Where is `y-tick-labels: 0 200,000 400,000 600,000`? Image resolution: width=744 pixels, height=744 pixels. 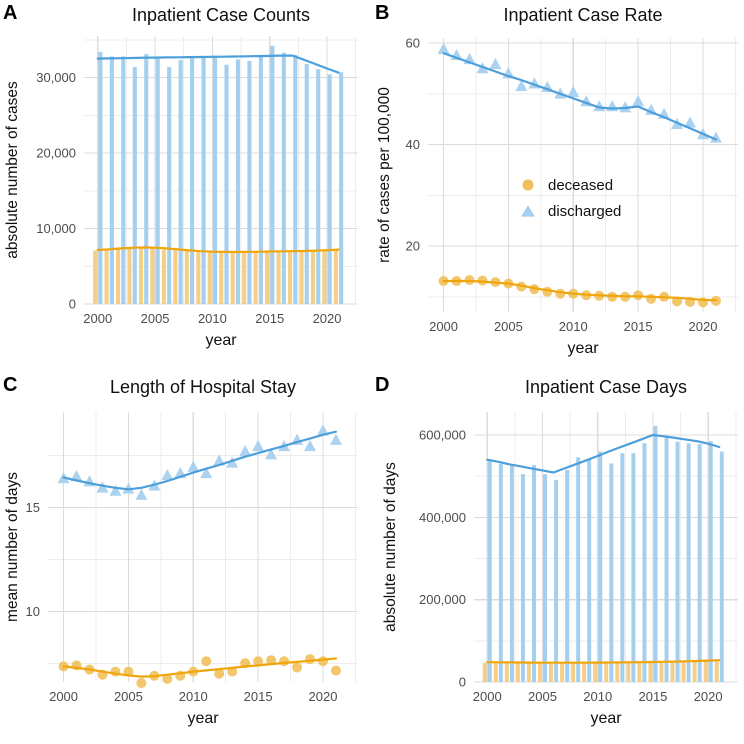
y-tick-labels: 0 200,000 400,000 600,000 is located at coordinates (442, 559).